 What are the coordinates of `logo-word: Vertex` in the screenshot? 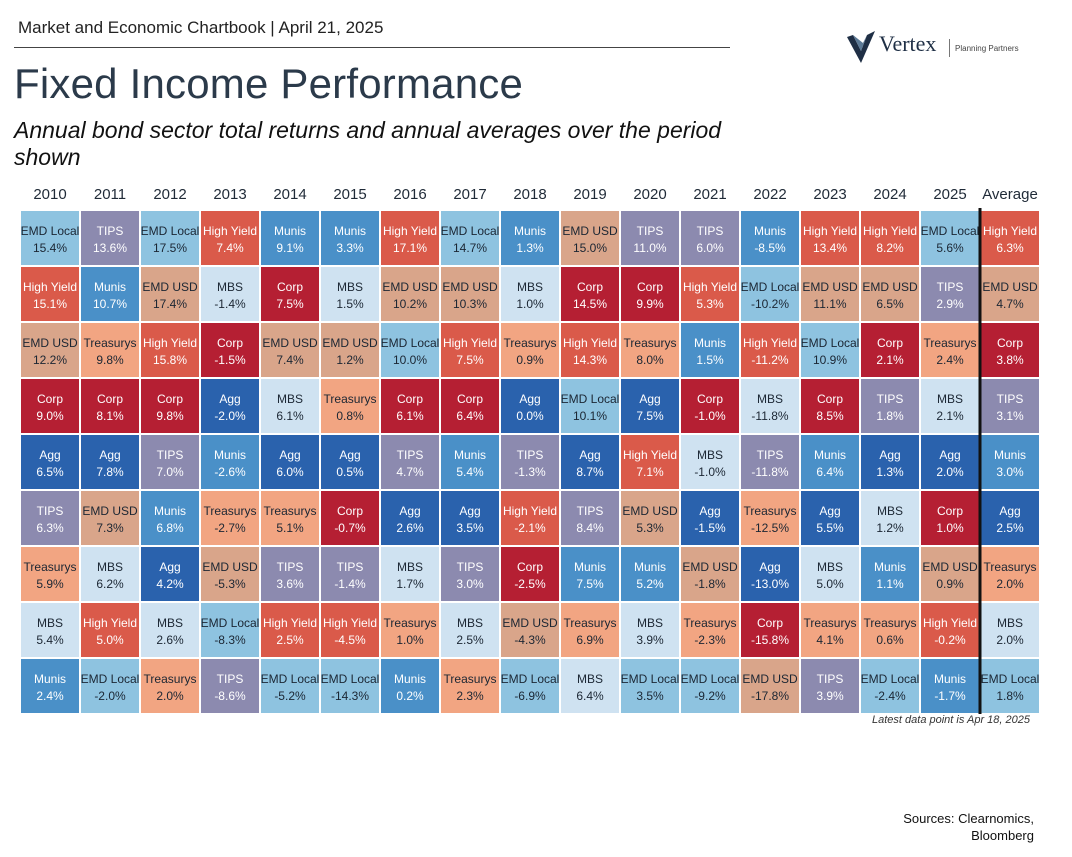 It's located at (908, 43).